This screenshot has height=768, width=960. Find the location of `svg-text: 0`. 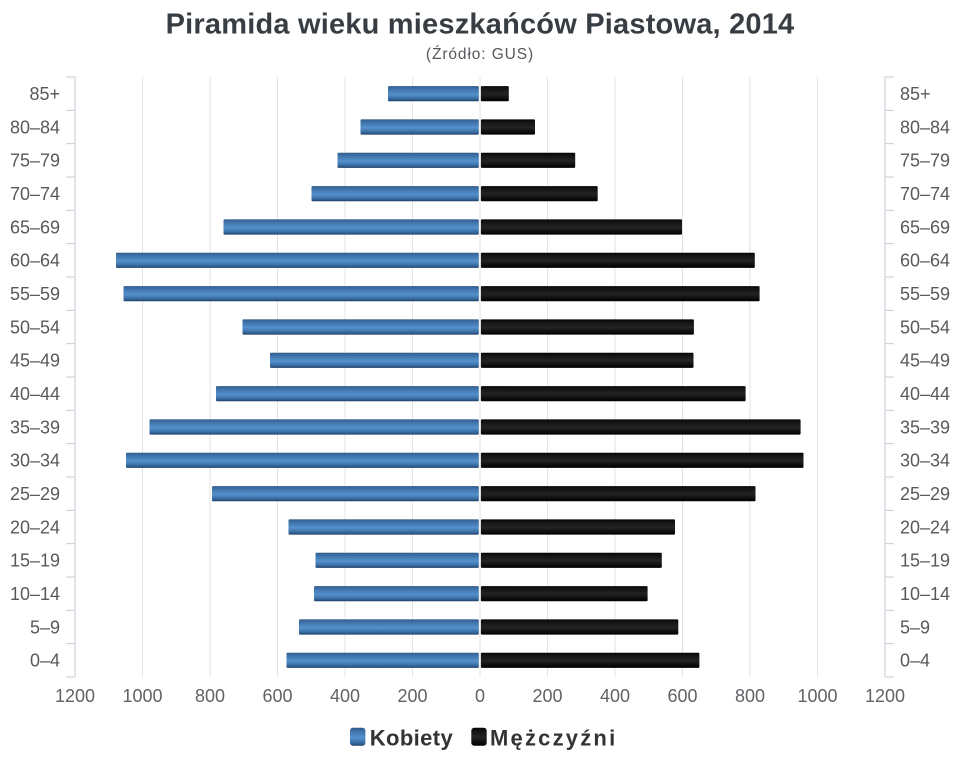

svg-text: 0 is located at coordinates (480, 696).